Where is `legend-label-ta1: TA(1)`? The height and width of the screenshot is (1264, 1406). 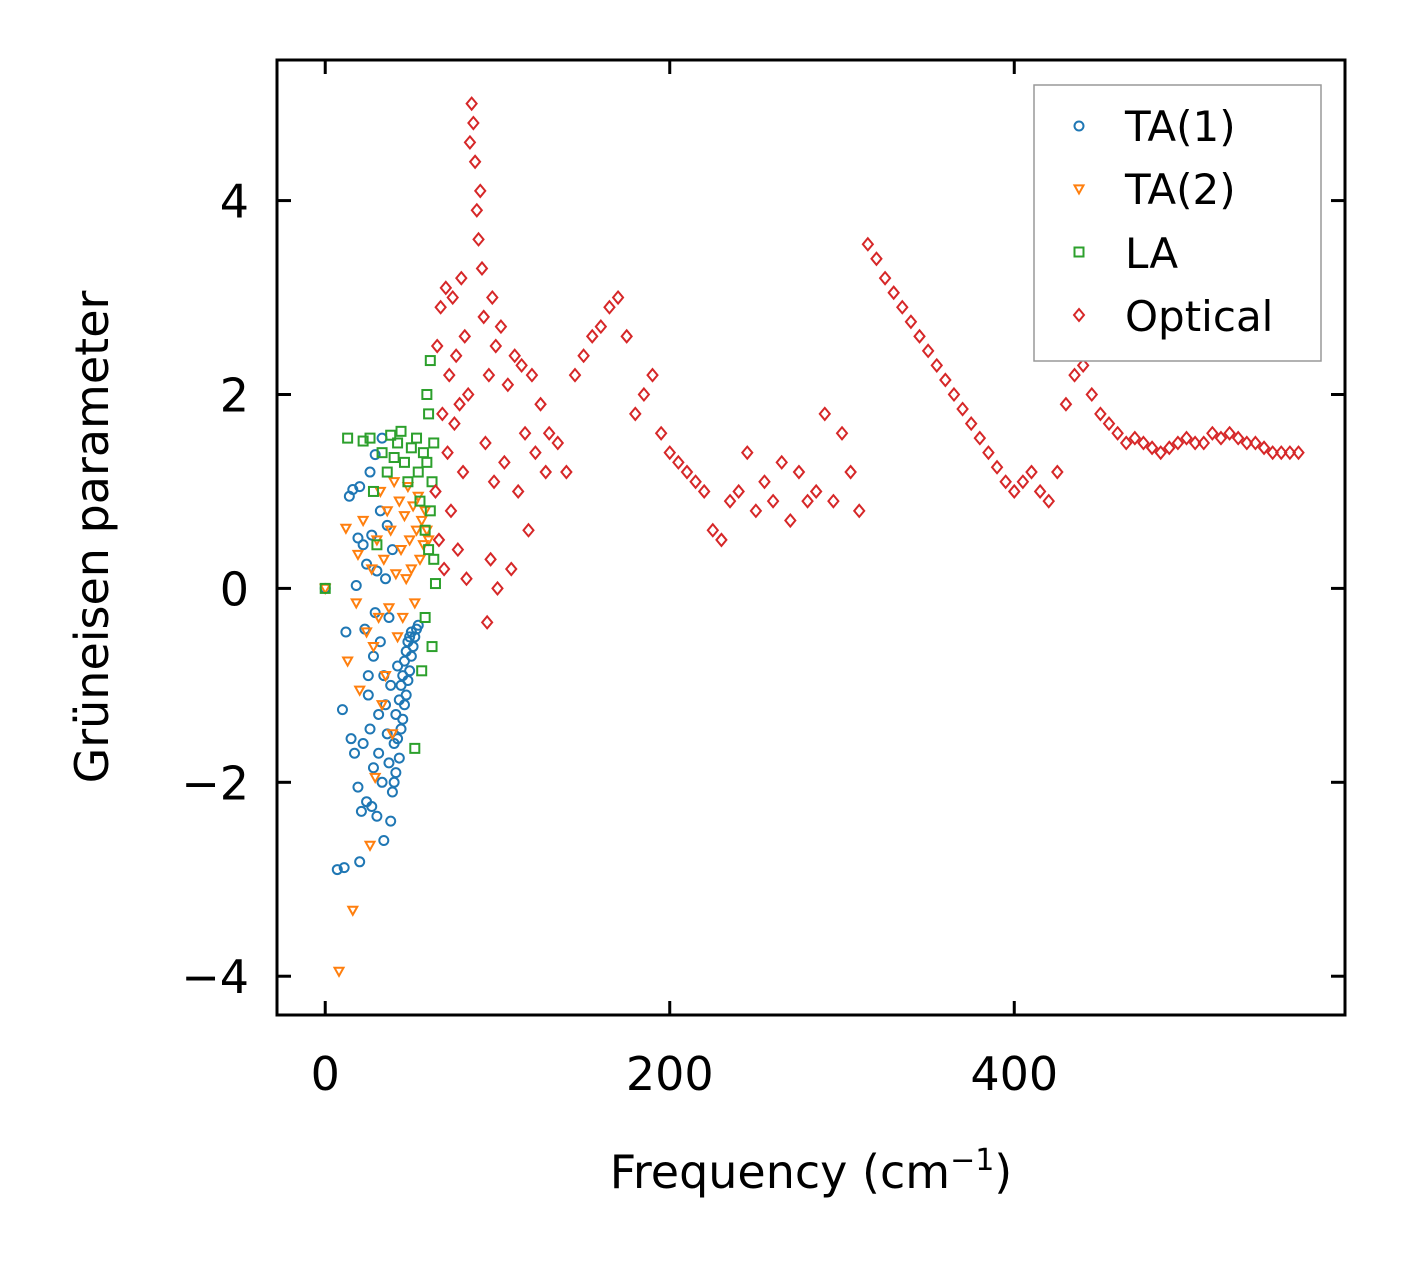
legend-label-ta1: TA(1) is located at coordinates (1180, 126).